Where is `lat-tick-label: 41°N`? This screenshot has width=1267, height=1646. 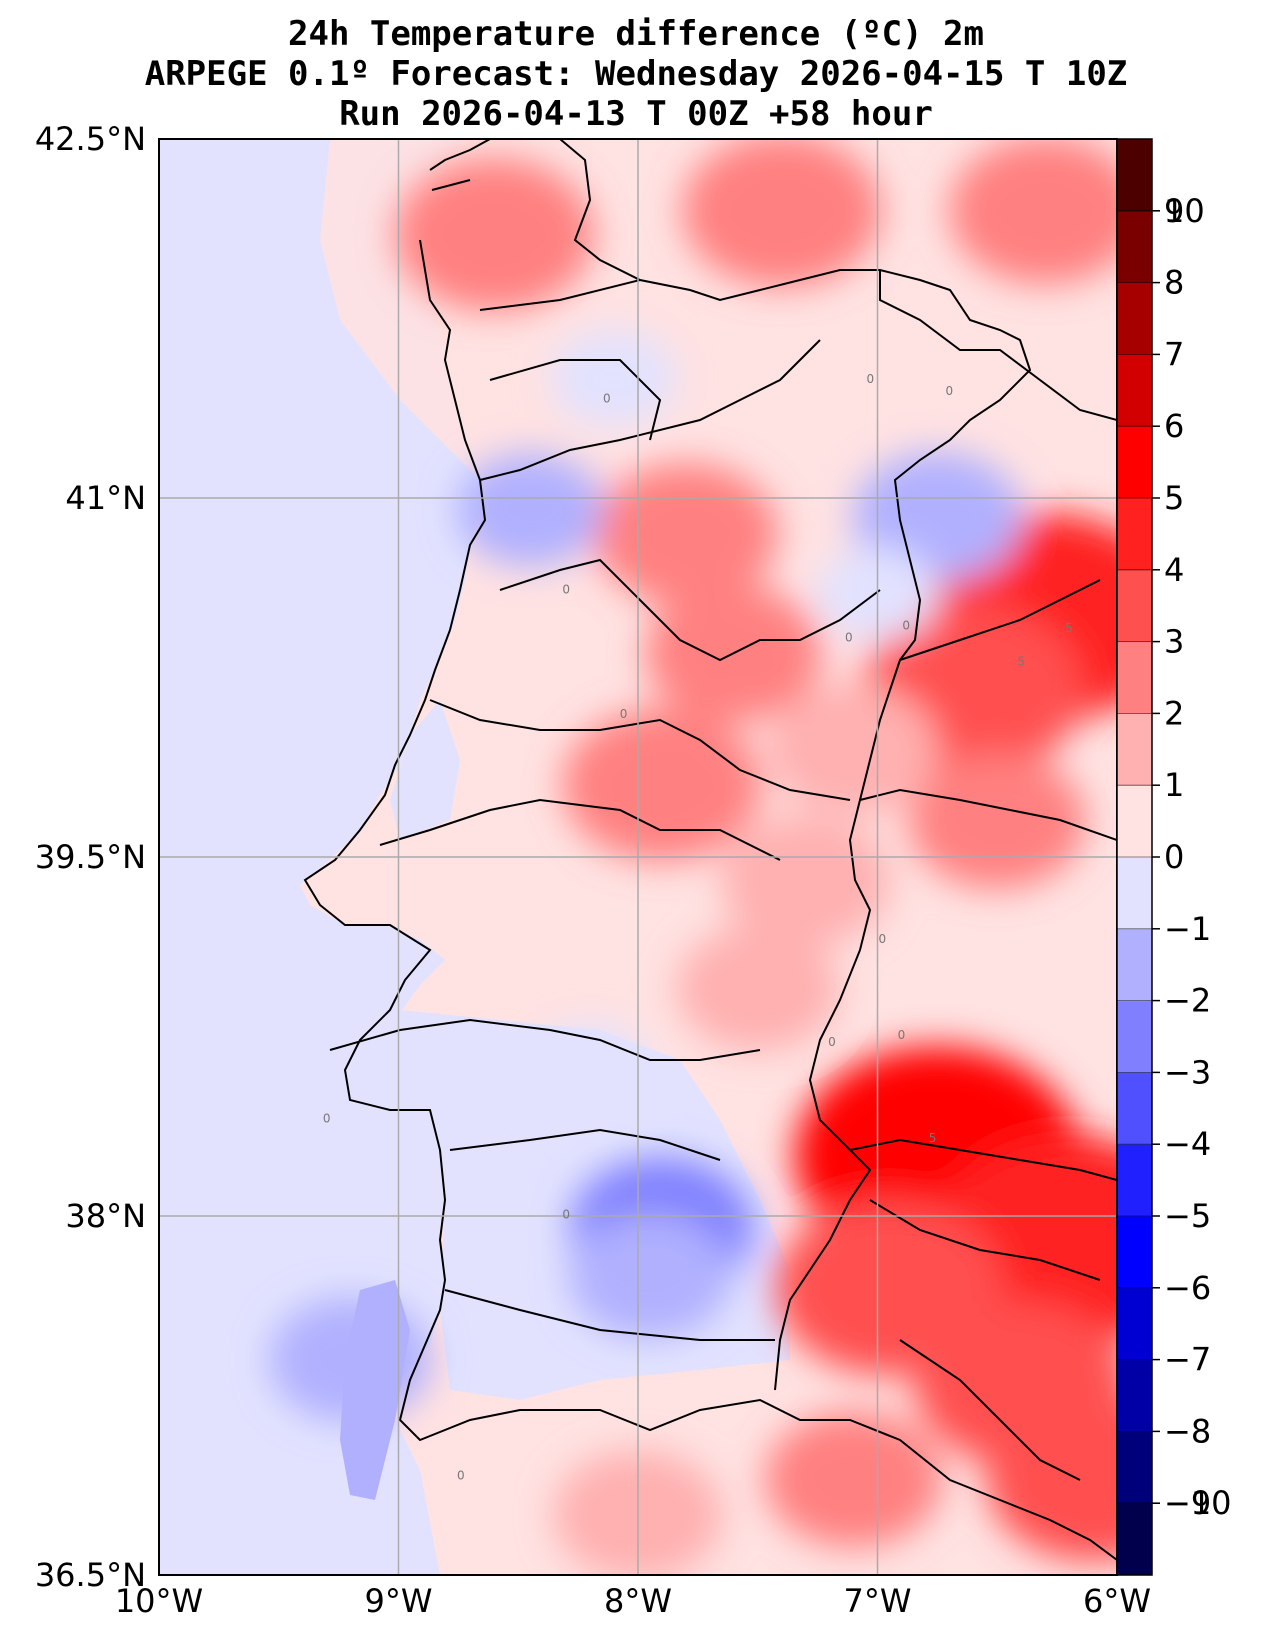
lat-tick-label: 41°N is located at coordinates (105, 498).